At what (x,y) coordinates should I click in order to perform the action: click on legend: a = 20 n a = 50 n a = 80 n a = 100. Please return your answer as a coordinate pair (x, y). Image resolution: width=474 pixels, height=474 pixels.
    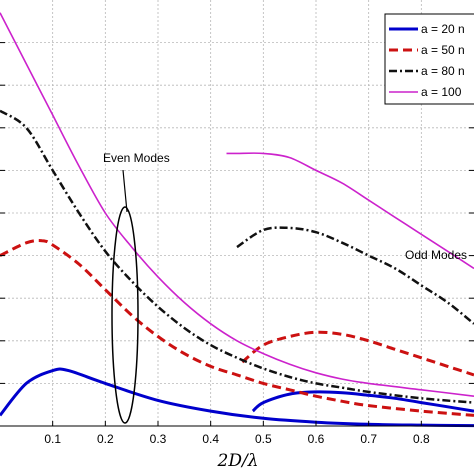
    Looking at the image, I should click on (429, 59).